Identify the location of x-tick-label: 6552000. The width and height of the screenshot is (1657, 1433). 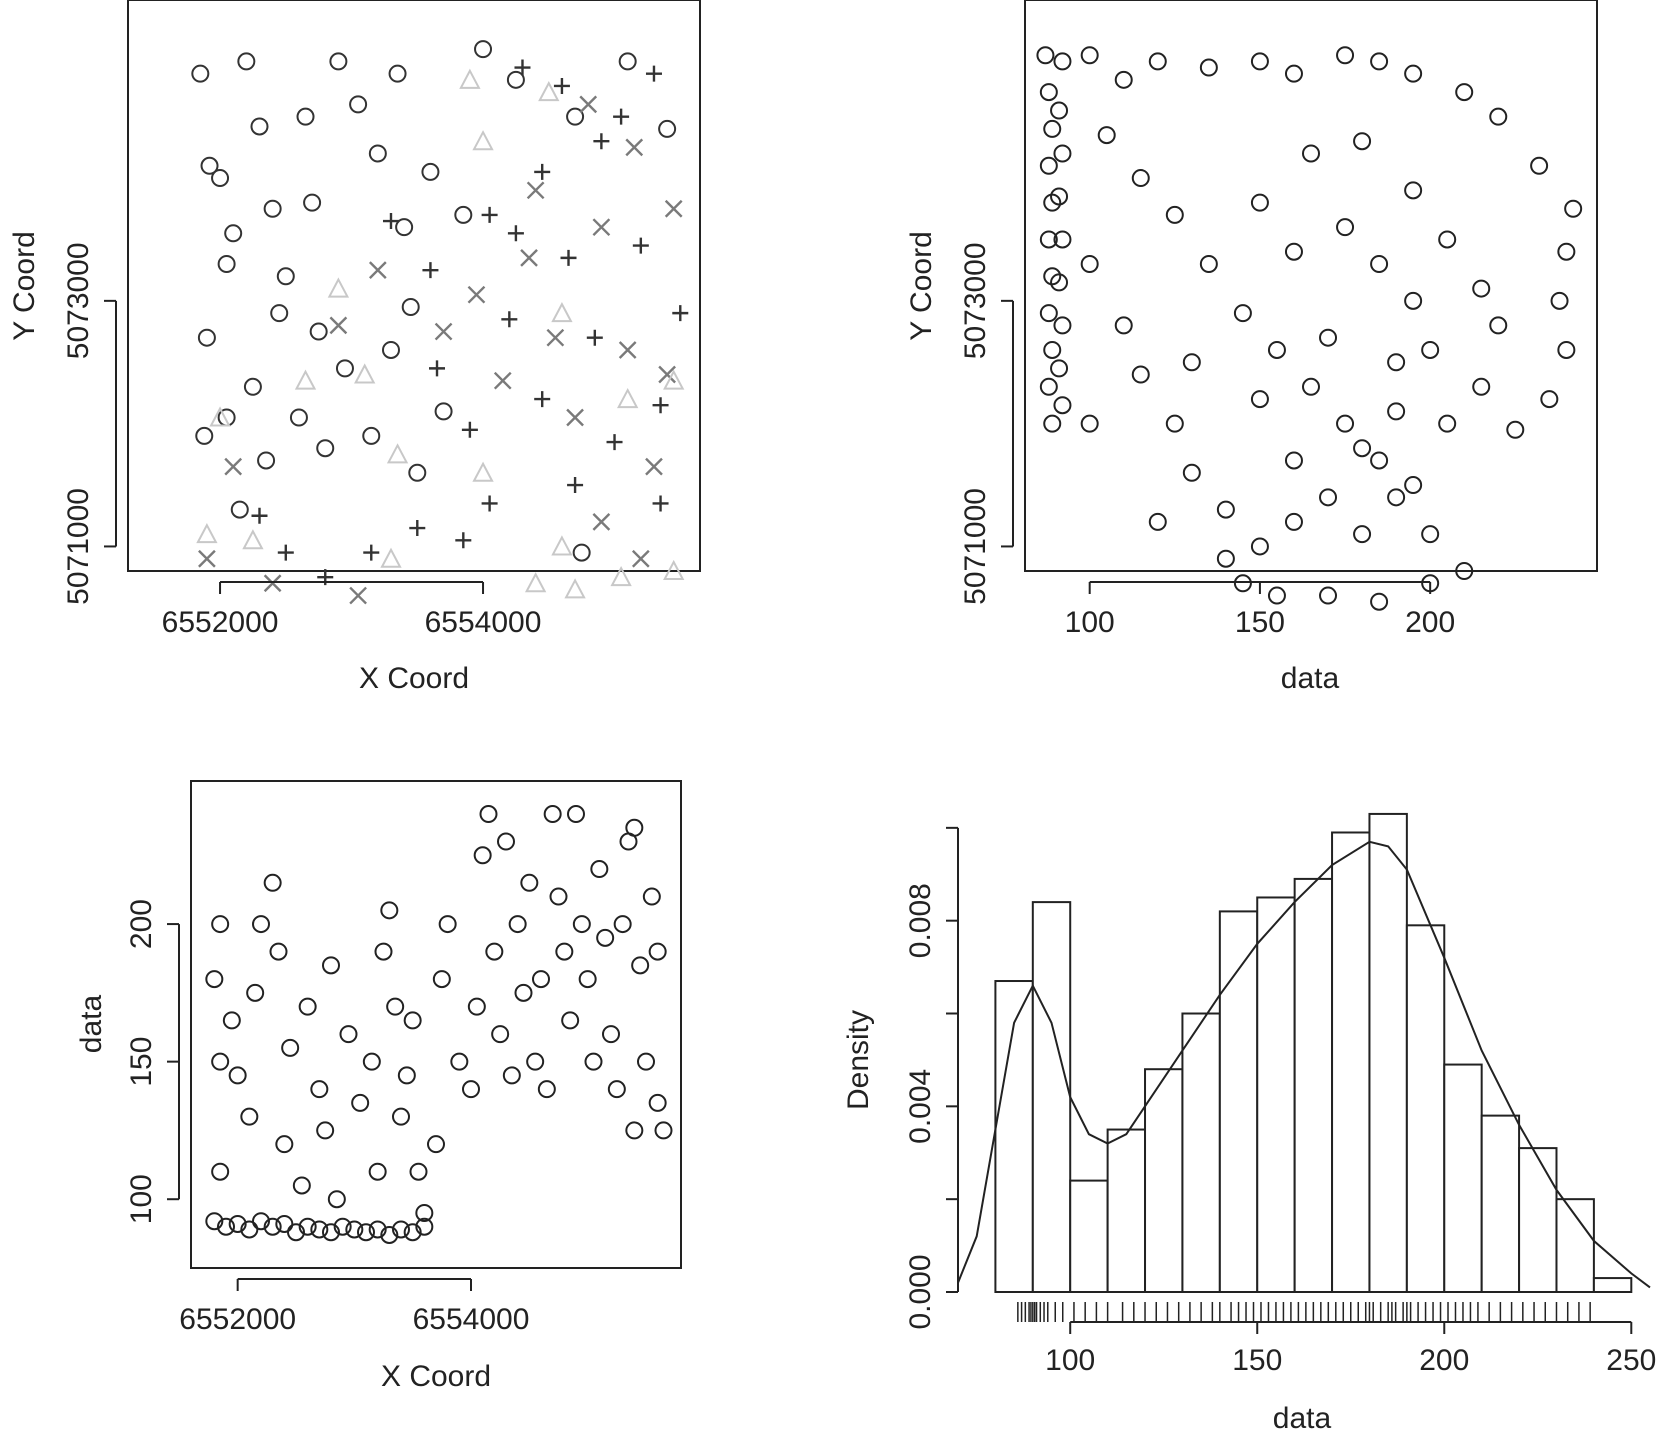
(237, 1319).